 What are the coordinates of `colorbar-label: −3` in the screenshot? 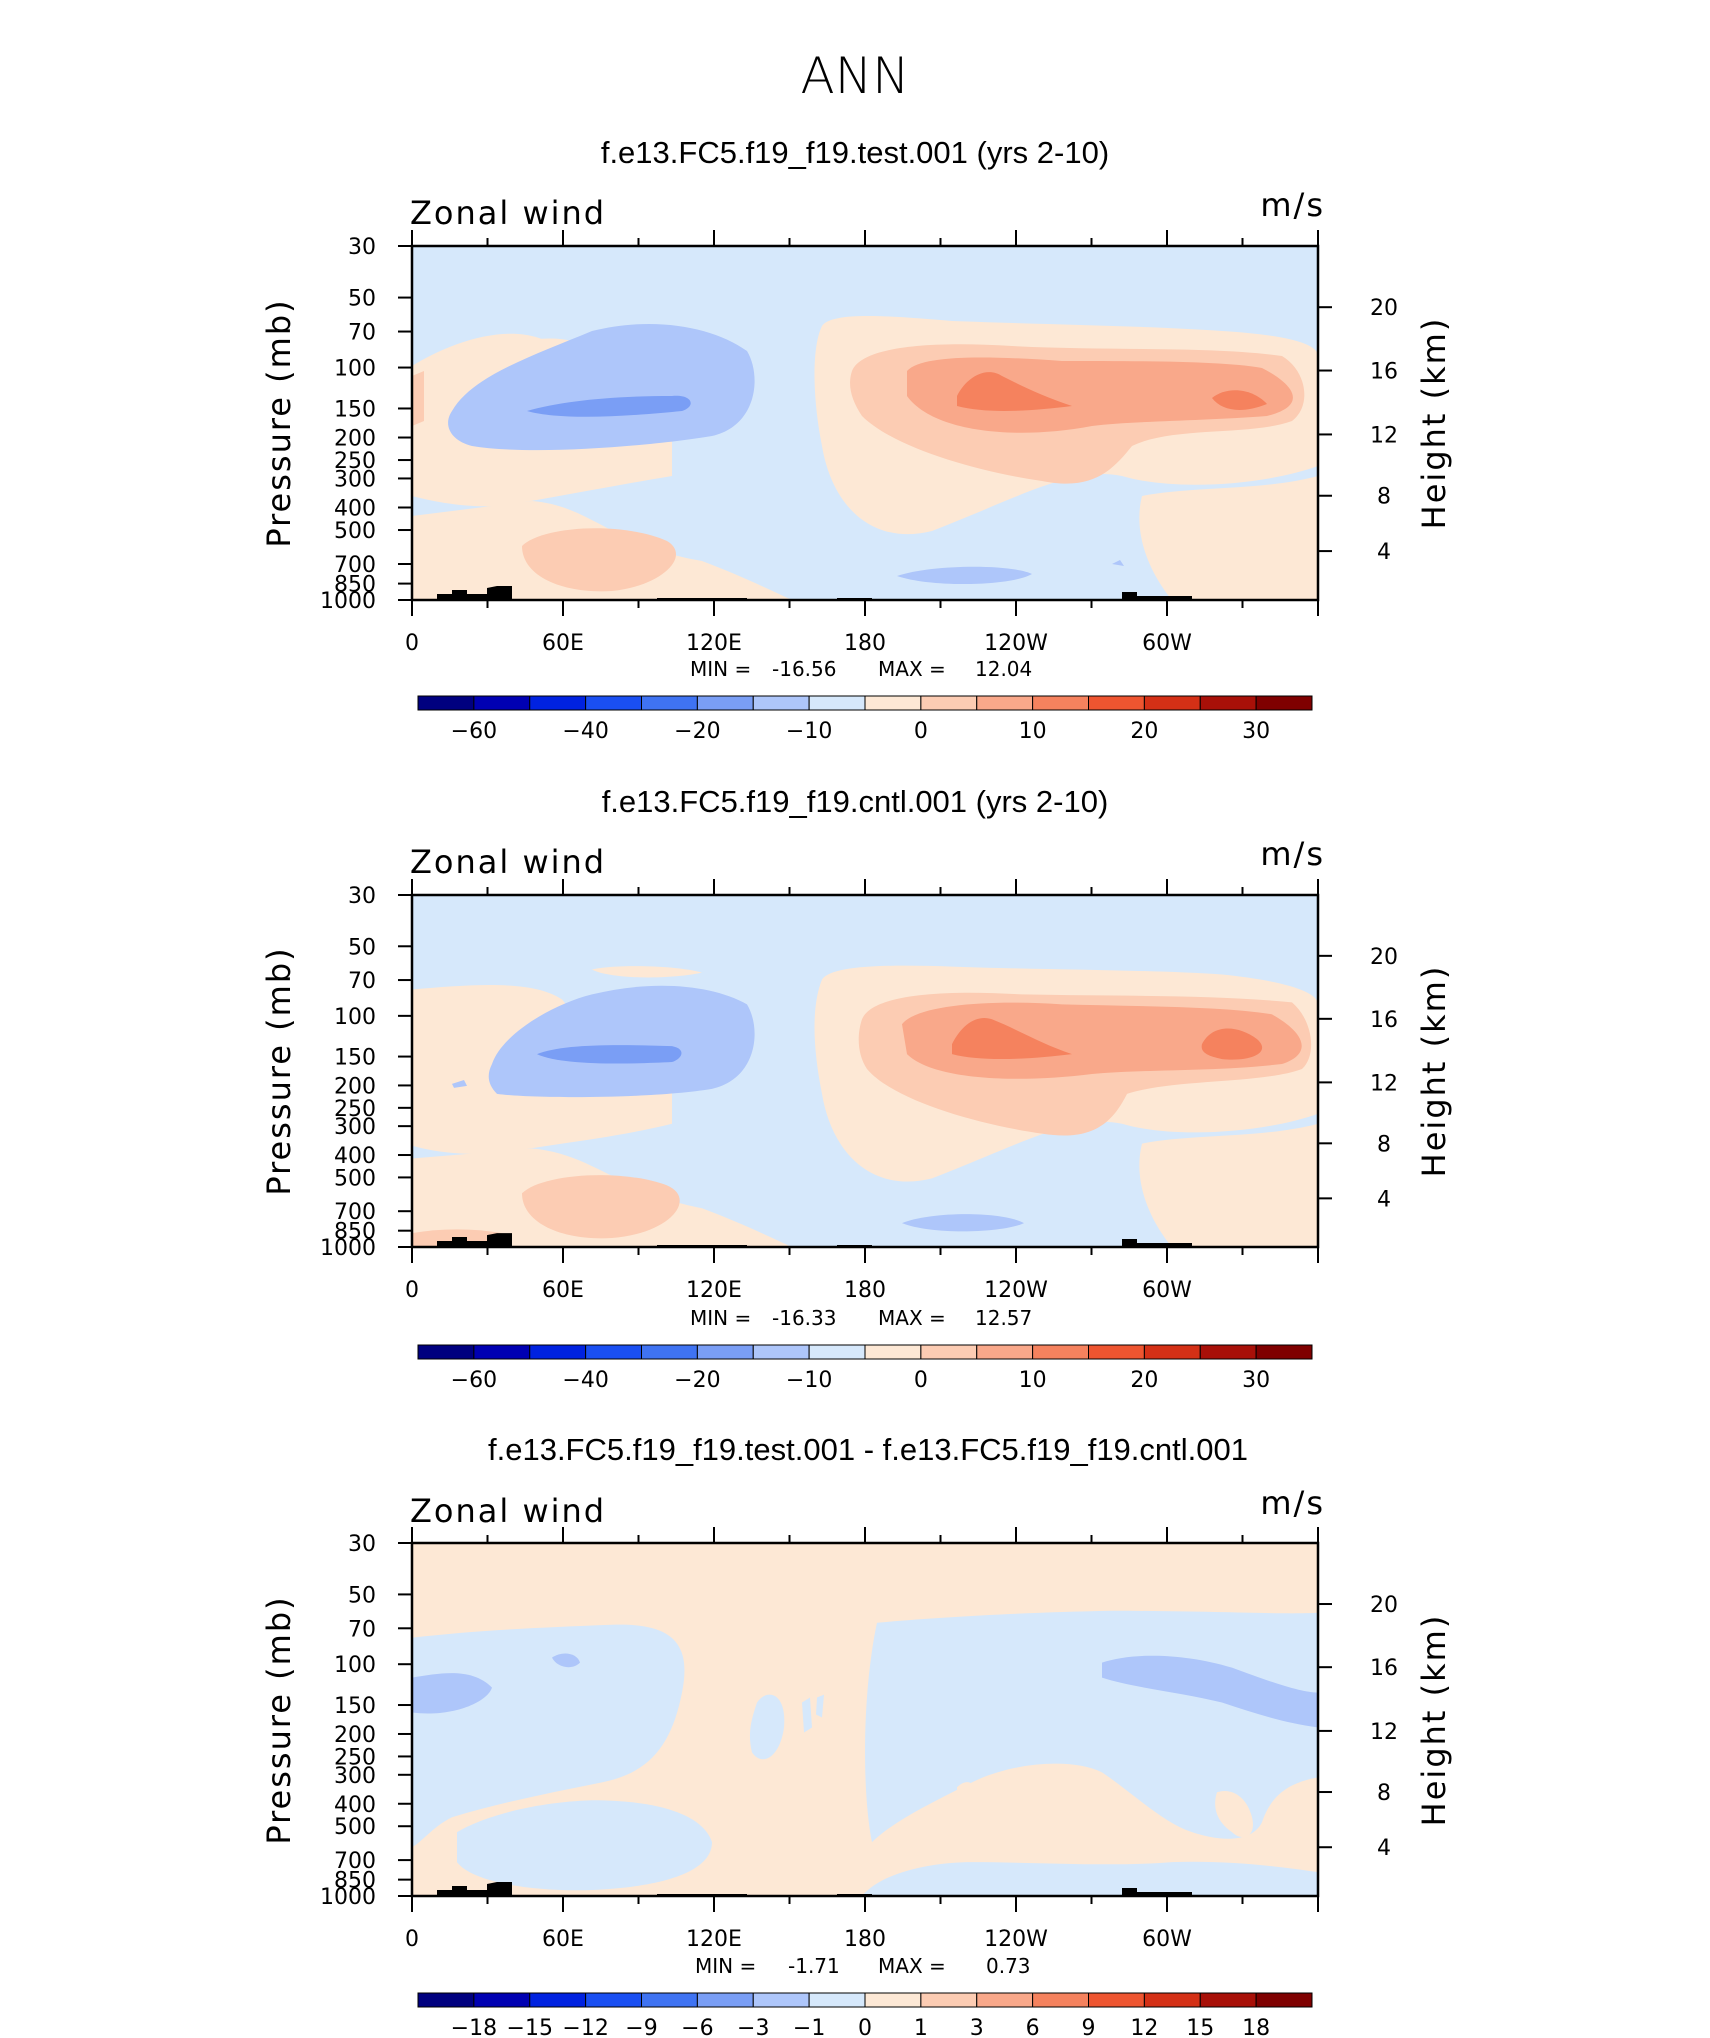 It's located at (753, 2027).